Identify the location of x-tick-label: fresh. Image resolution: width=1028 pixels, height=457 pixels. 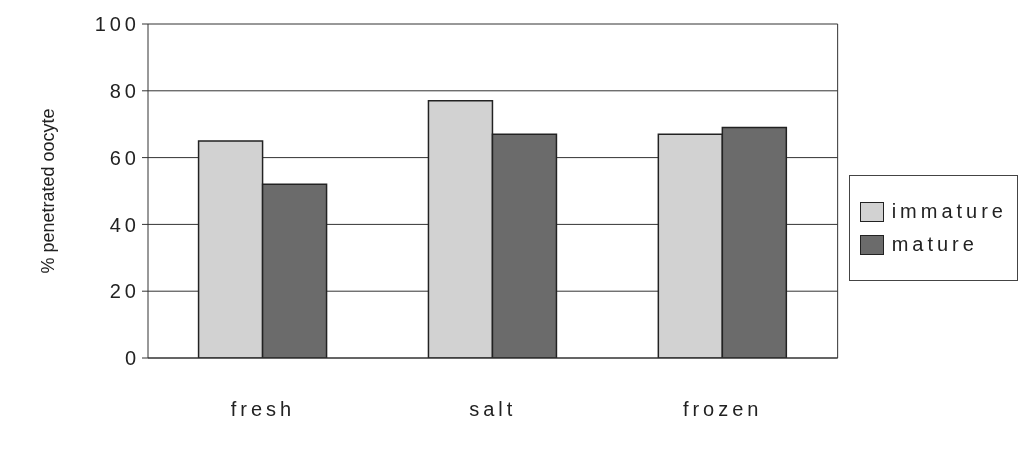
(263, 409).